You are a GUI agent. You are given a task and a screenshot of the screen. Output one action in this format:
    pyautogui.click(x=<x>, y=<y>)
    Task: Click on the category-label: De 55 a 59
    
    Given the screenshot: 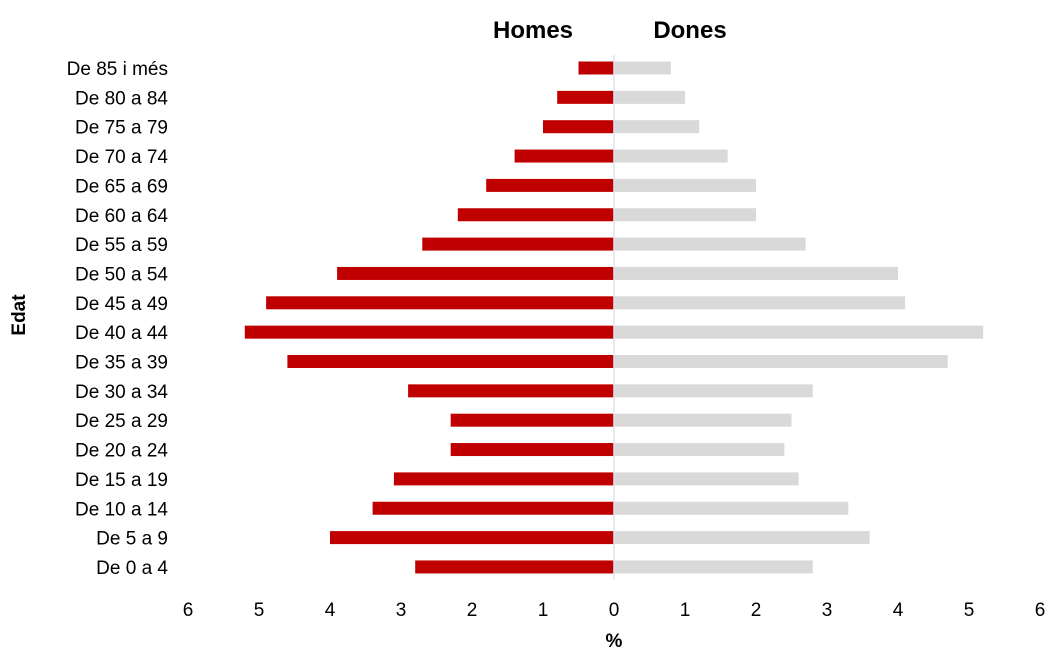 What is the action you would take?
    pyautogui.click(x=121, y=245)
    